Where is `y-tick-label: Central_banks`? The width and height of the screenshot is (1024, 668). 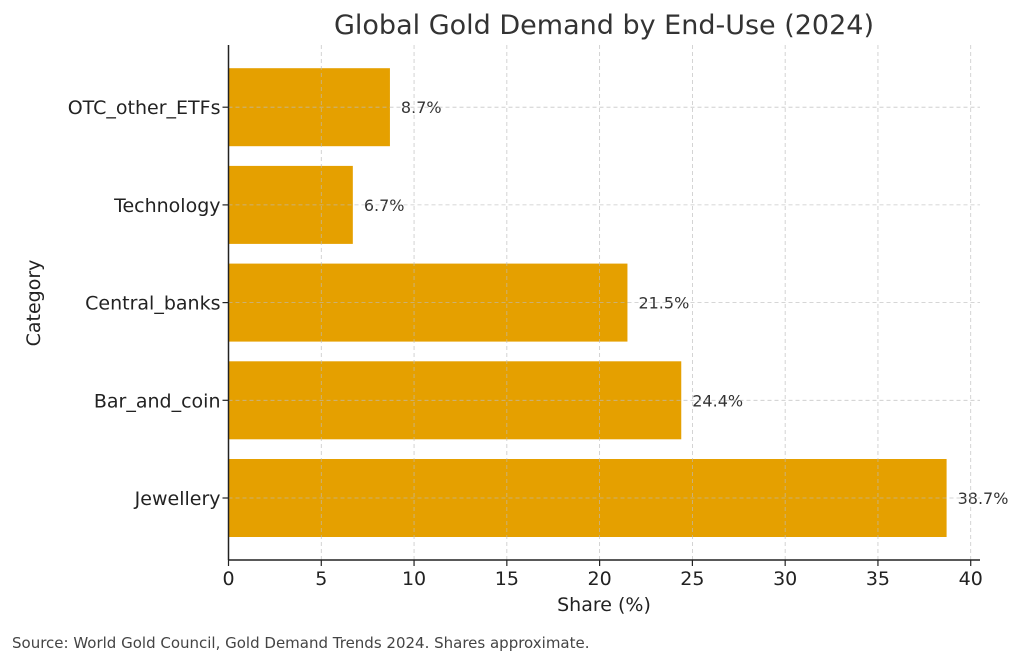
y-tick-label: Central_banks is located at coordinates (152, 304).